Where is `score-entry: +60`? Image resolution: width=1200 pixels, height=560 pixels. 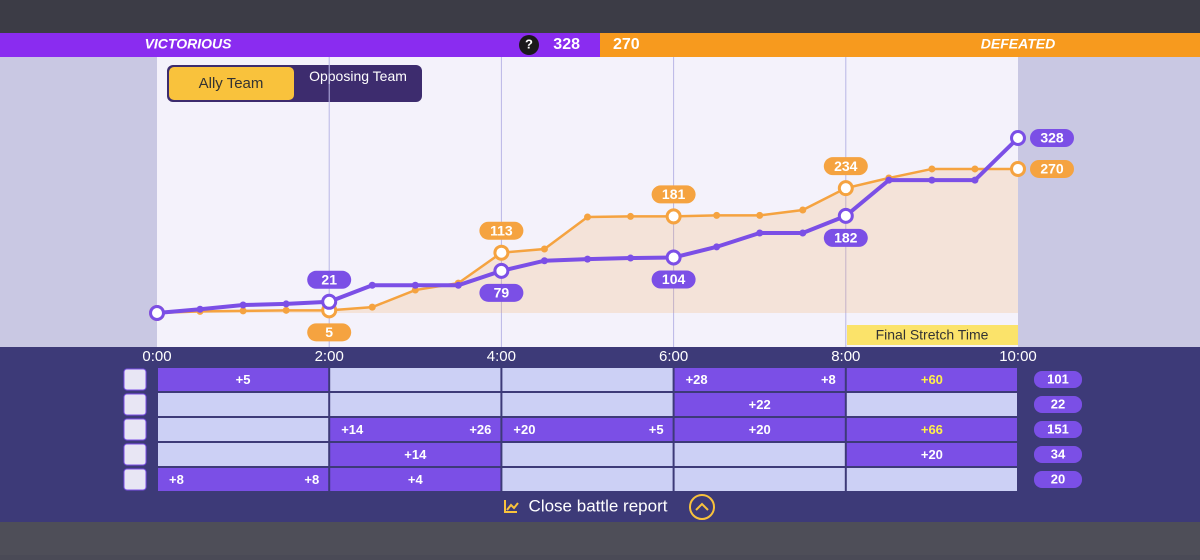 score-entry: +60 is located at coordinates (932, 379).